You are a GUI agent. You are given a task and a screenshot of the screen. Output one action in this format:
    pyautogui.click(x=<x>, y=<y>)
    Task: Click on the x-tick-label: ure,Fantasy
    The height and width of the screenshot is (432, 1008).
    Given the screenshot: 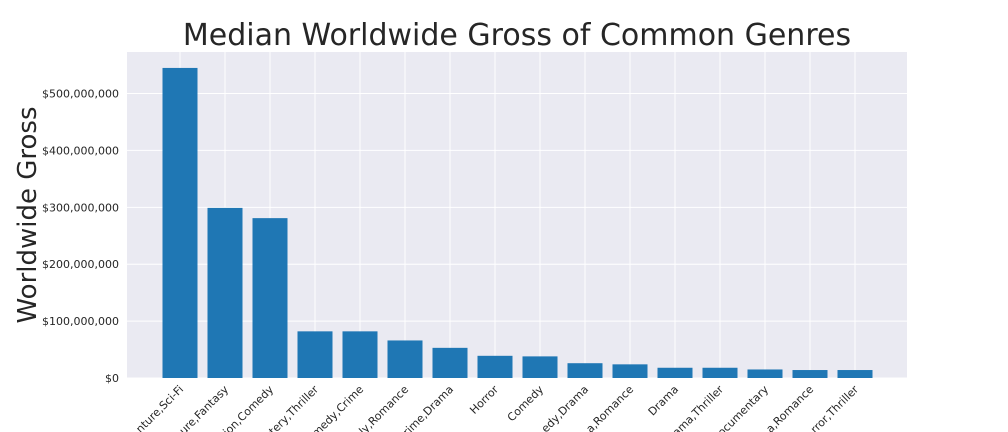 What is the action you would take?
    pyautogui.click(x=204, y=407)
    